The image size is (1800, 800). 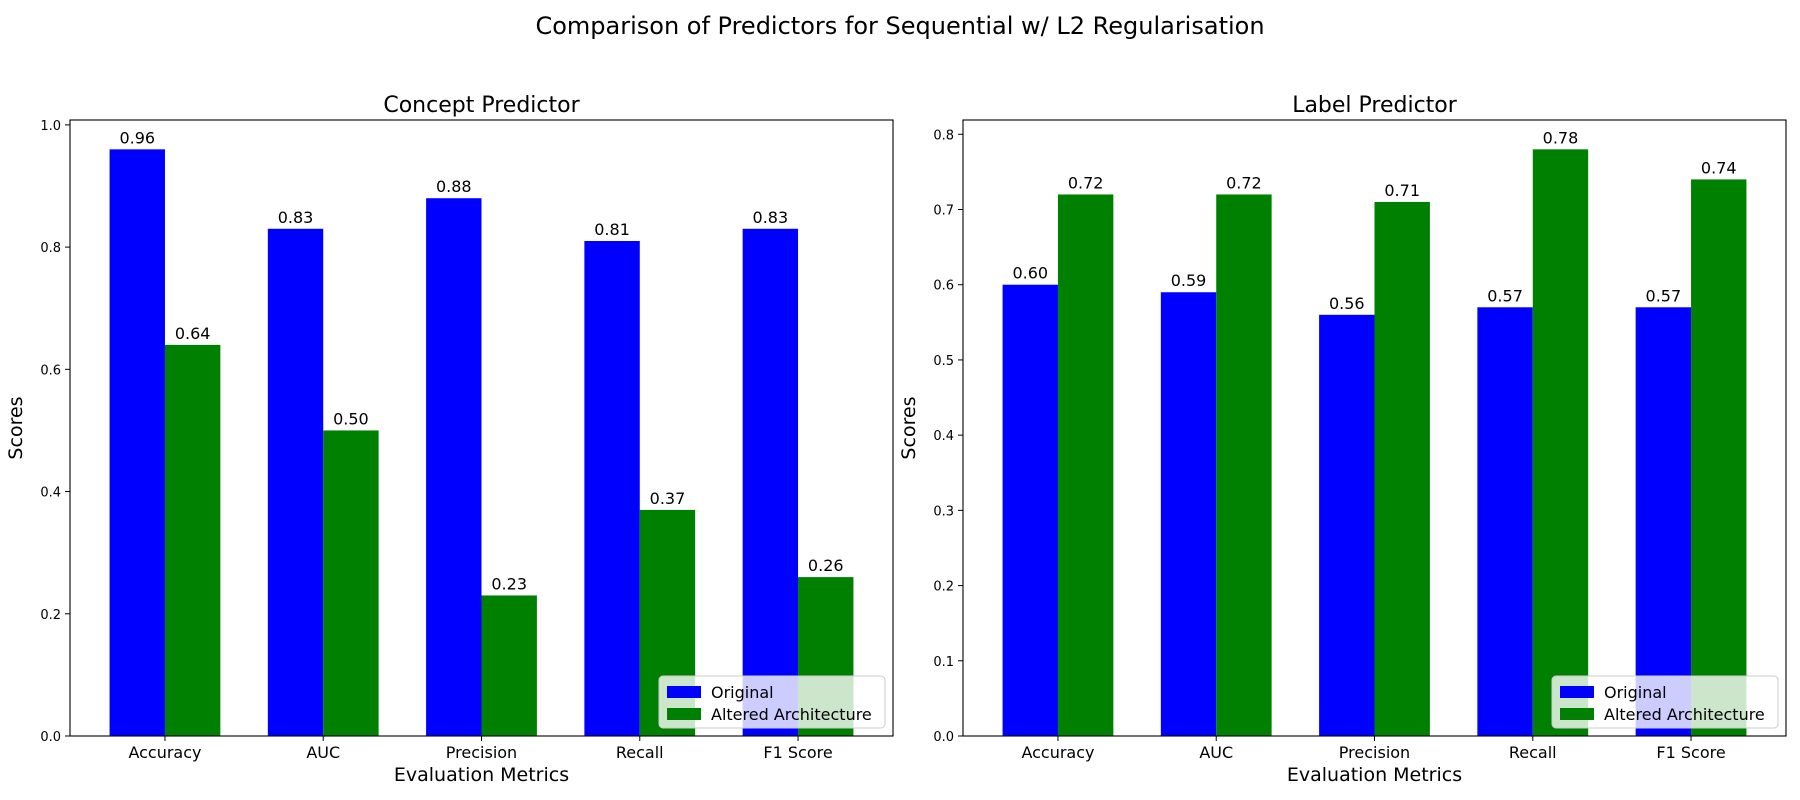 What do you see at coordinates (943, 511) in the screenshot?
I see `y-tick-label: 0.3` at bounding box center [943, 511].